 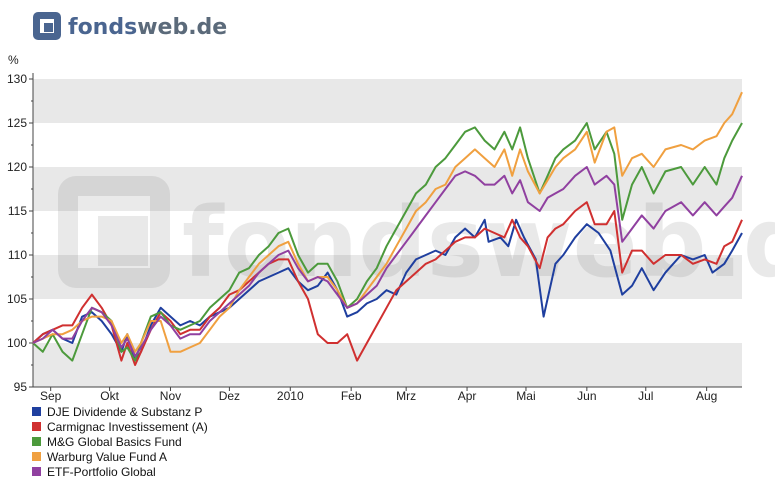 What do you see at coordinates (17, 167) in the screenshot?
I see `y-tick-label: 120` at bounding box center [17, 167].